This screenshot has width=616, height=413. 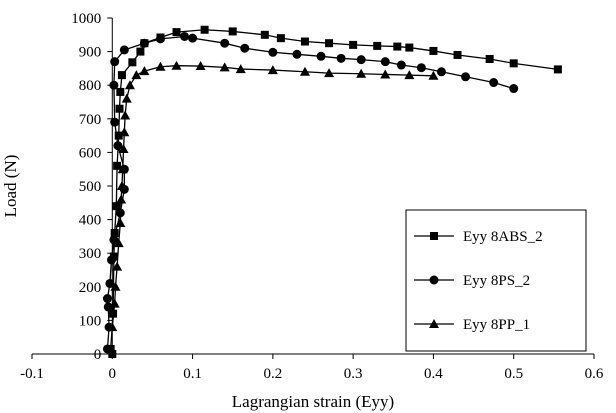 I want to click on y-tick-label: 900, so click(x=90, y=53).